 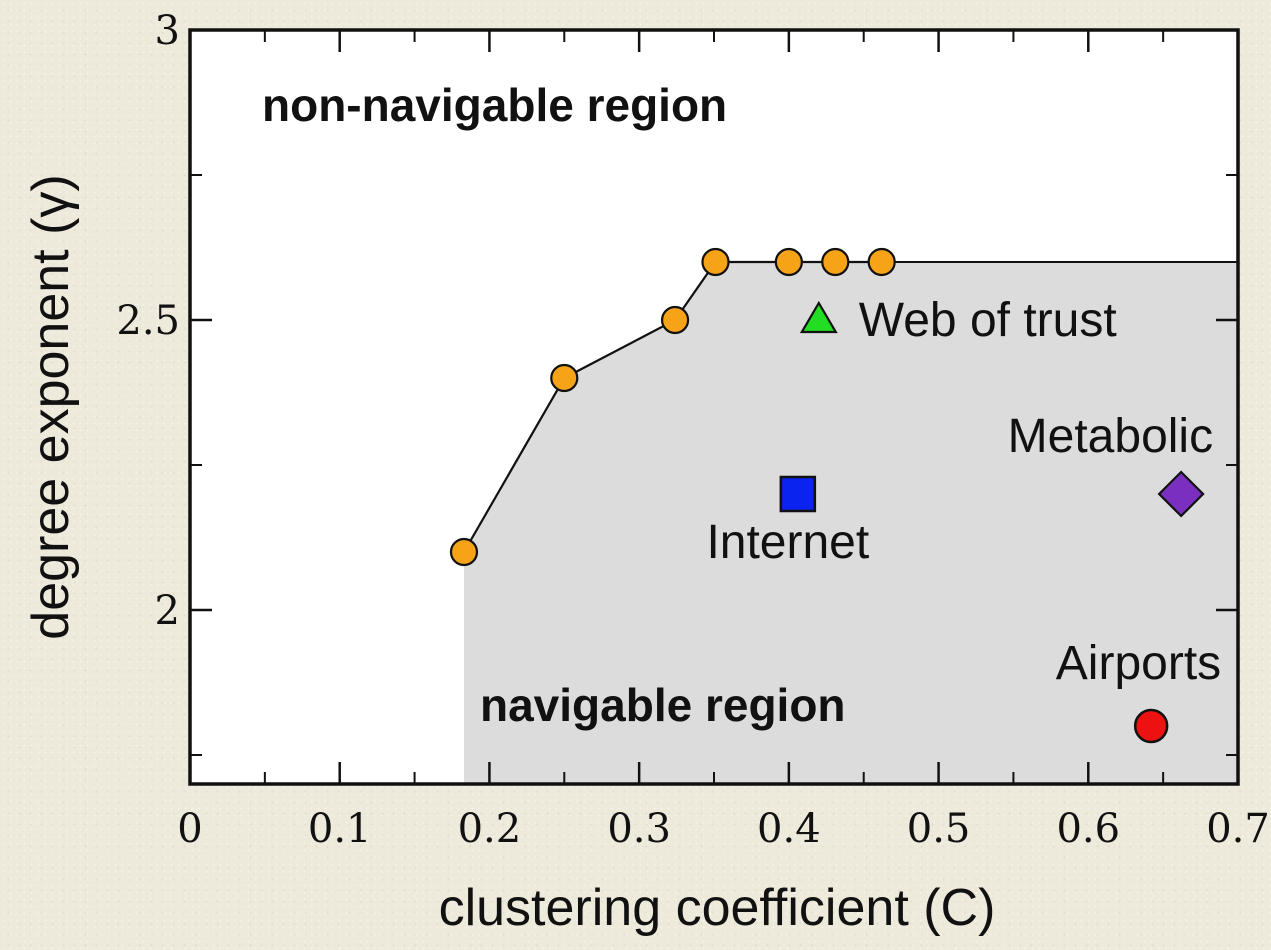 I want to click on y-tick-label: 3, so click(x=167, y=31).